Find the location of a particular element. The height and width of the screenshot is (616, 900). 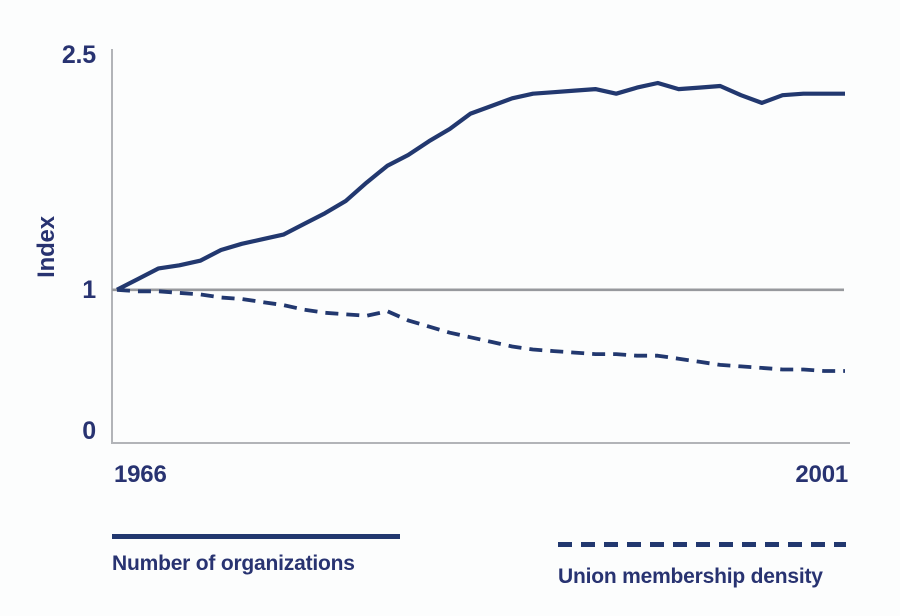

union-membership-density-line is located at coordinates (480, 330).